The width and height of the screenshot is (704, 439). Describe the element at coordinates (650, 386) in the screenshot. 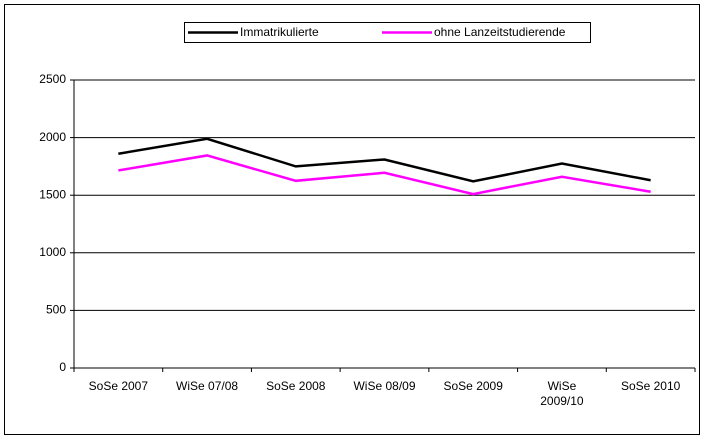

I see `x-tick-label: SoSe 2010` at that location.